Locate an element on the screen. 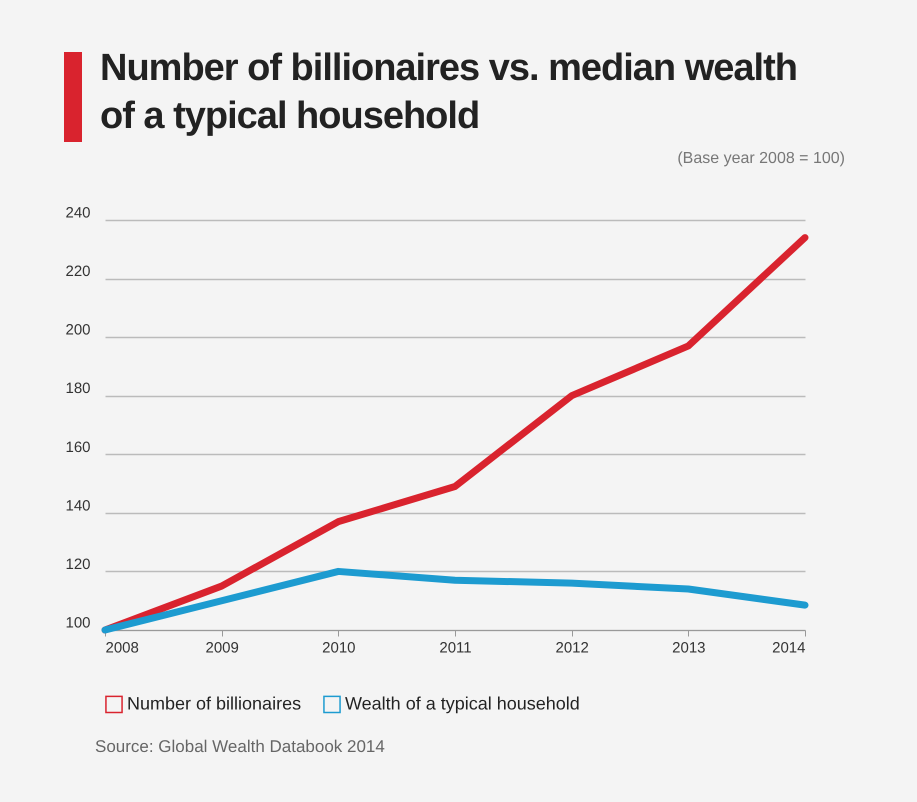  legend-label: Wealth of a typical household is located at coordinates (462, 703).